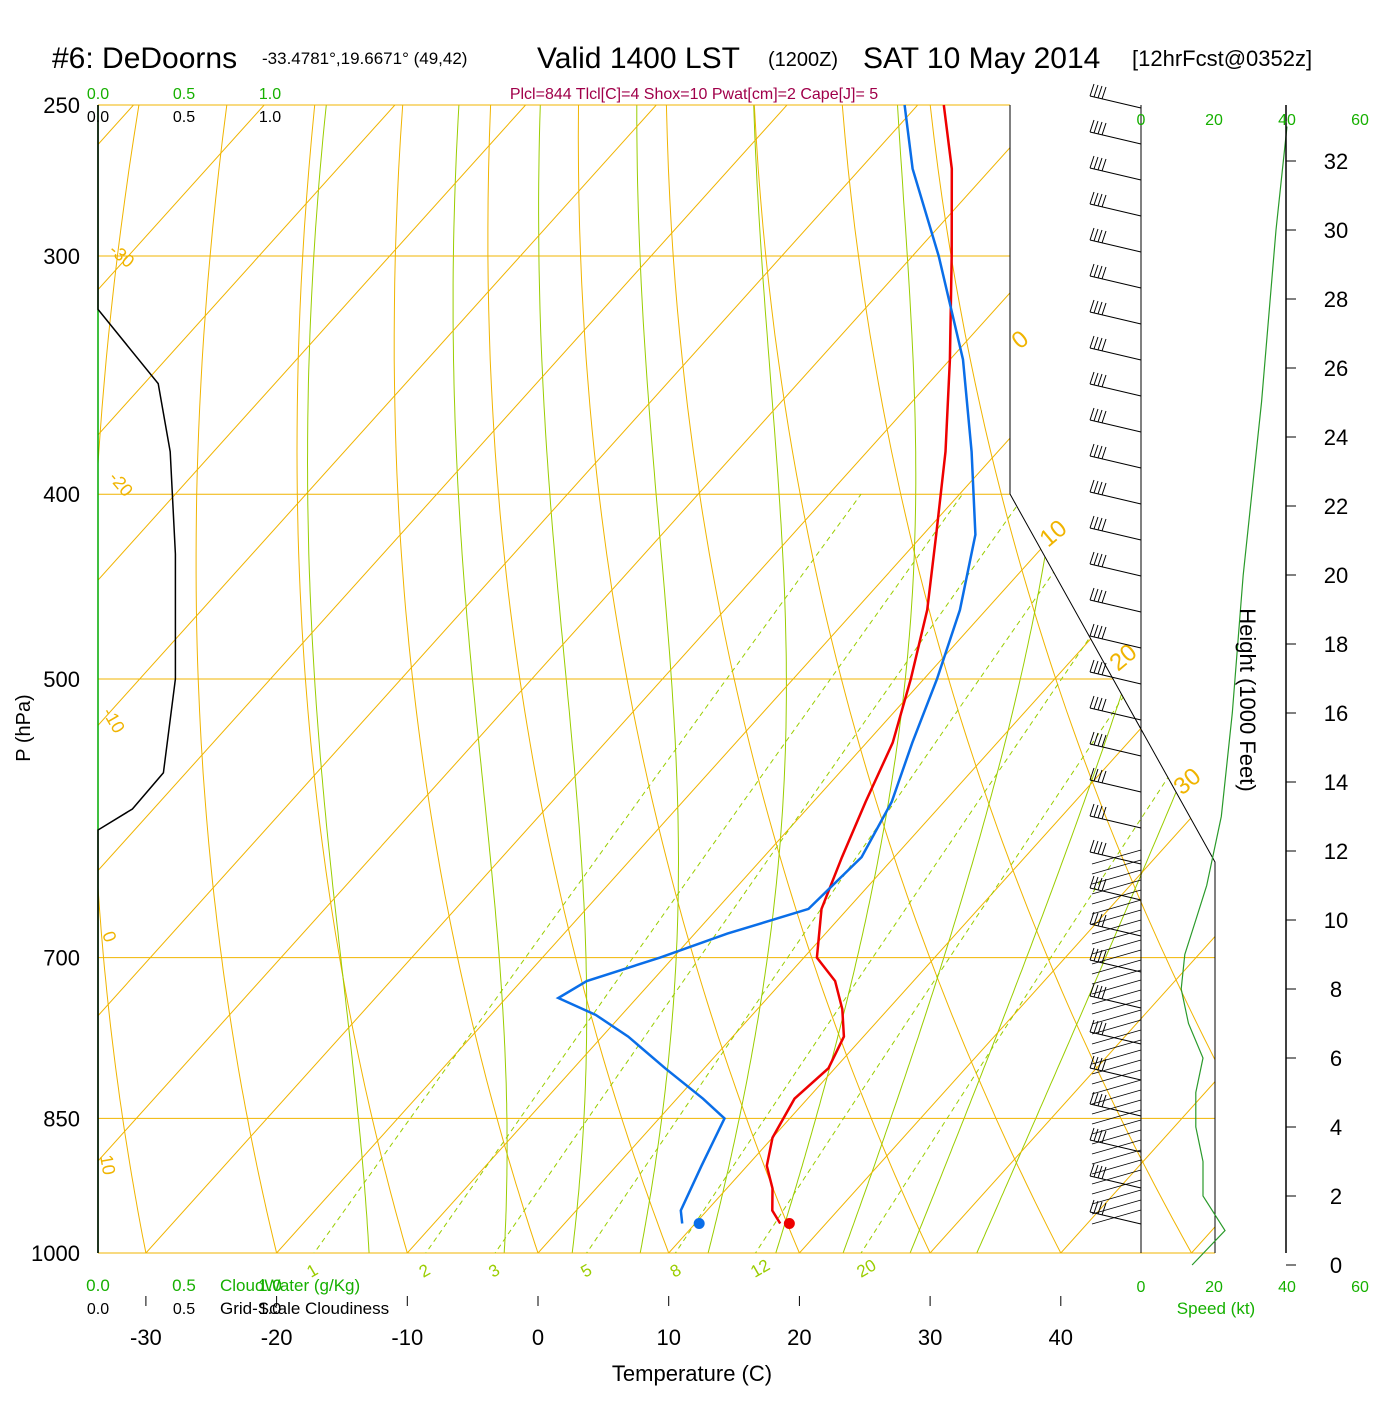 The height and width of the screenshot is (1405, 1400). Describe the element at coordinates (407, 1337) in the screenshot. I see `x-tick-label: -10` at that location.